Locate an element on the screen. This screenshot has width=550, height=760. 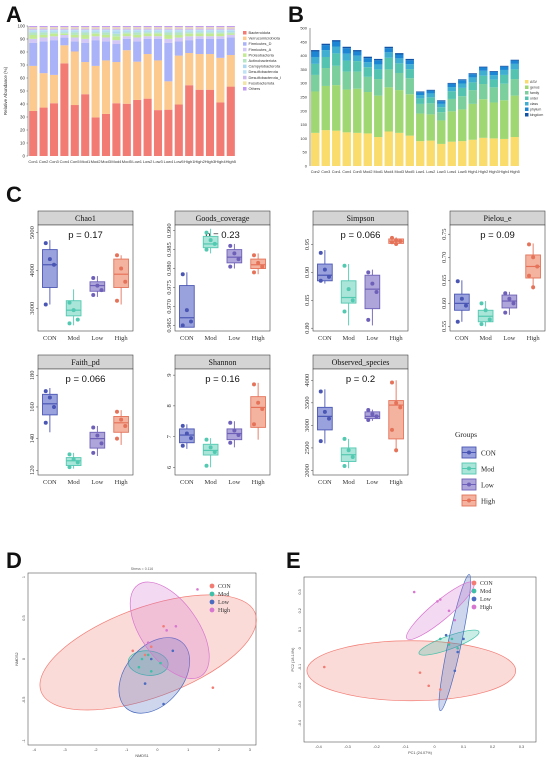
p-value-label: p = 0.16 is located at coordinates (222, 379).